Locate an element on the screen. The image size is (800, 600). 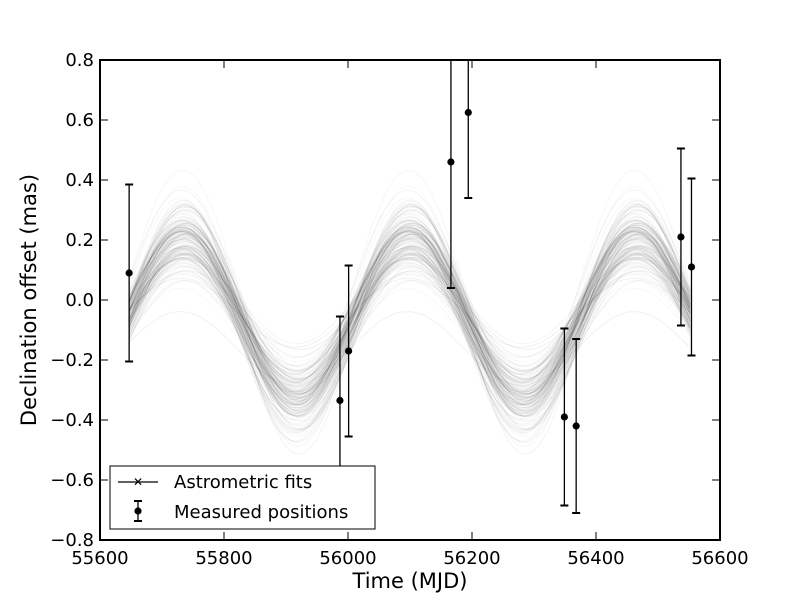
y-tick-label: −0.4 is located at coordinates (72, 420).